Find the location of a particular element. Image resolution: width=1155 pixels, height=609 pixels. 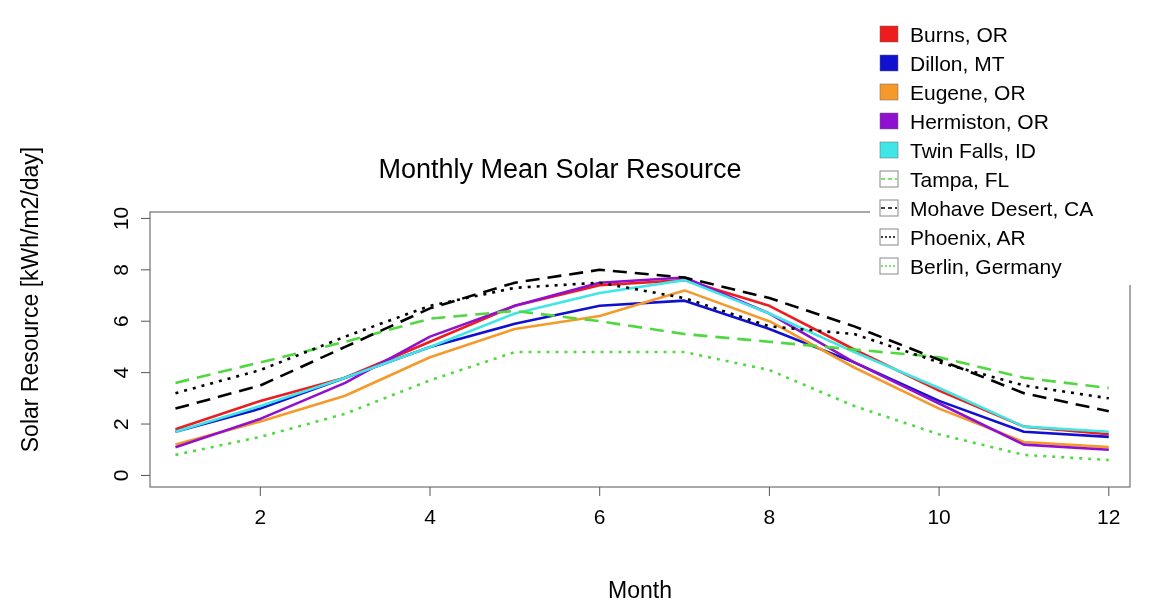

y-tick-label: 8 is located at coordinates (120, 269).